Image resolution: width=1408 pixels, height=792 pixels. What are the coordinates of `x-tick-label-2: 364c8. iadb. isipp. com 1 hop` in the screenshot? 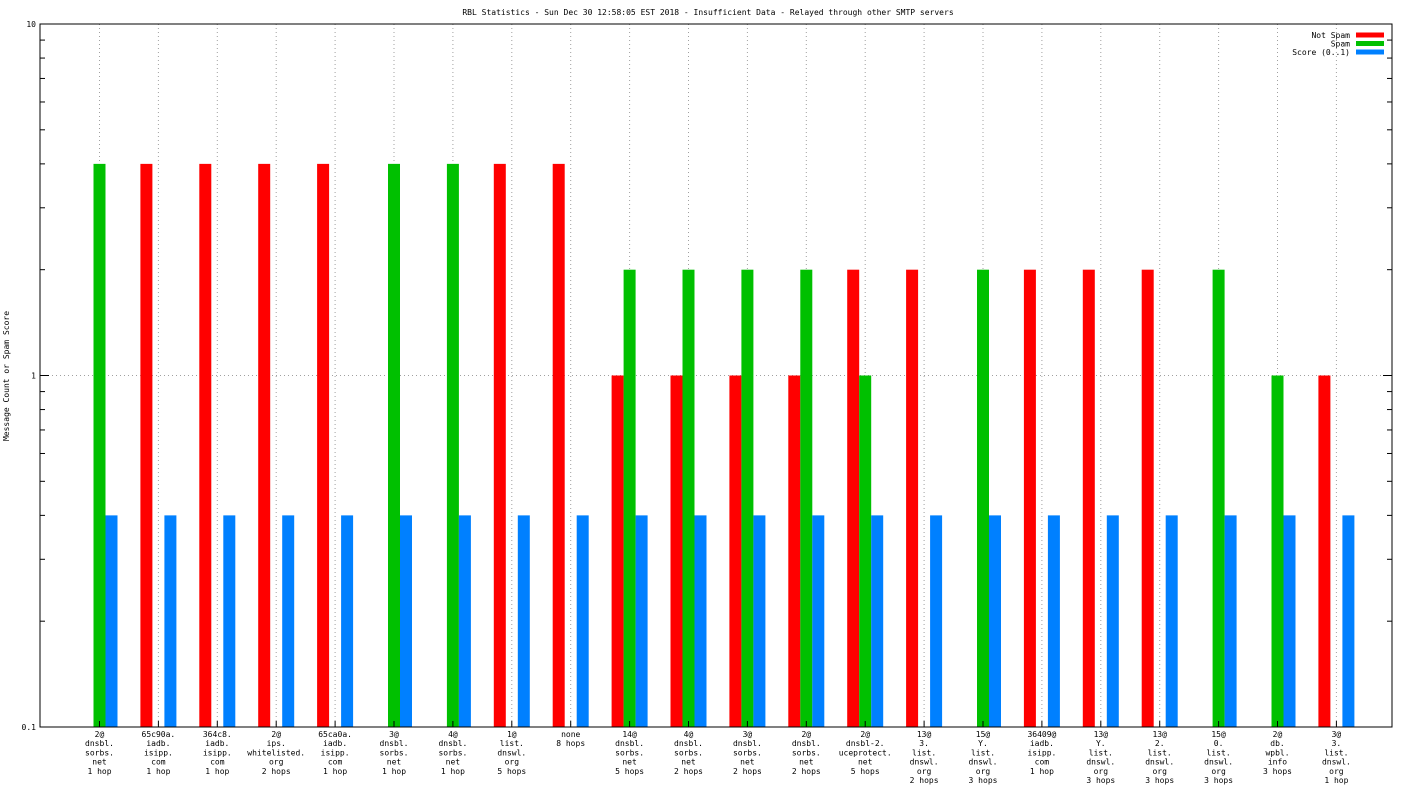 It's located at (217, 753).